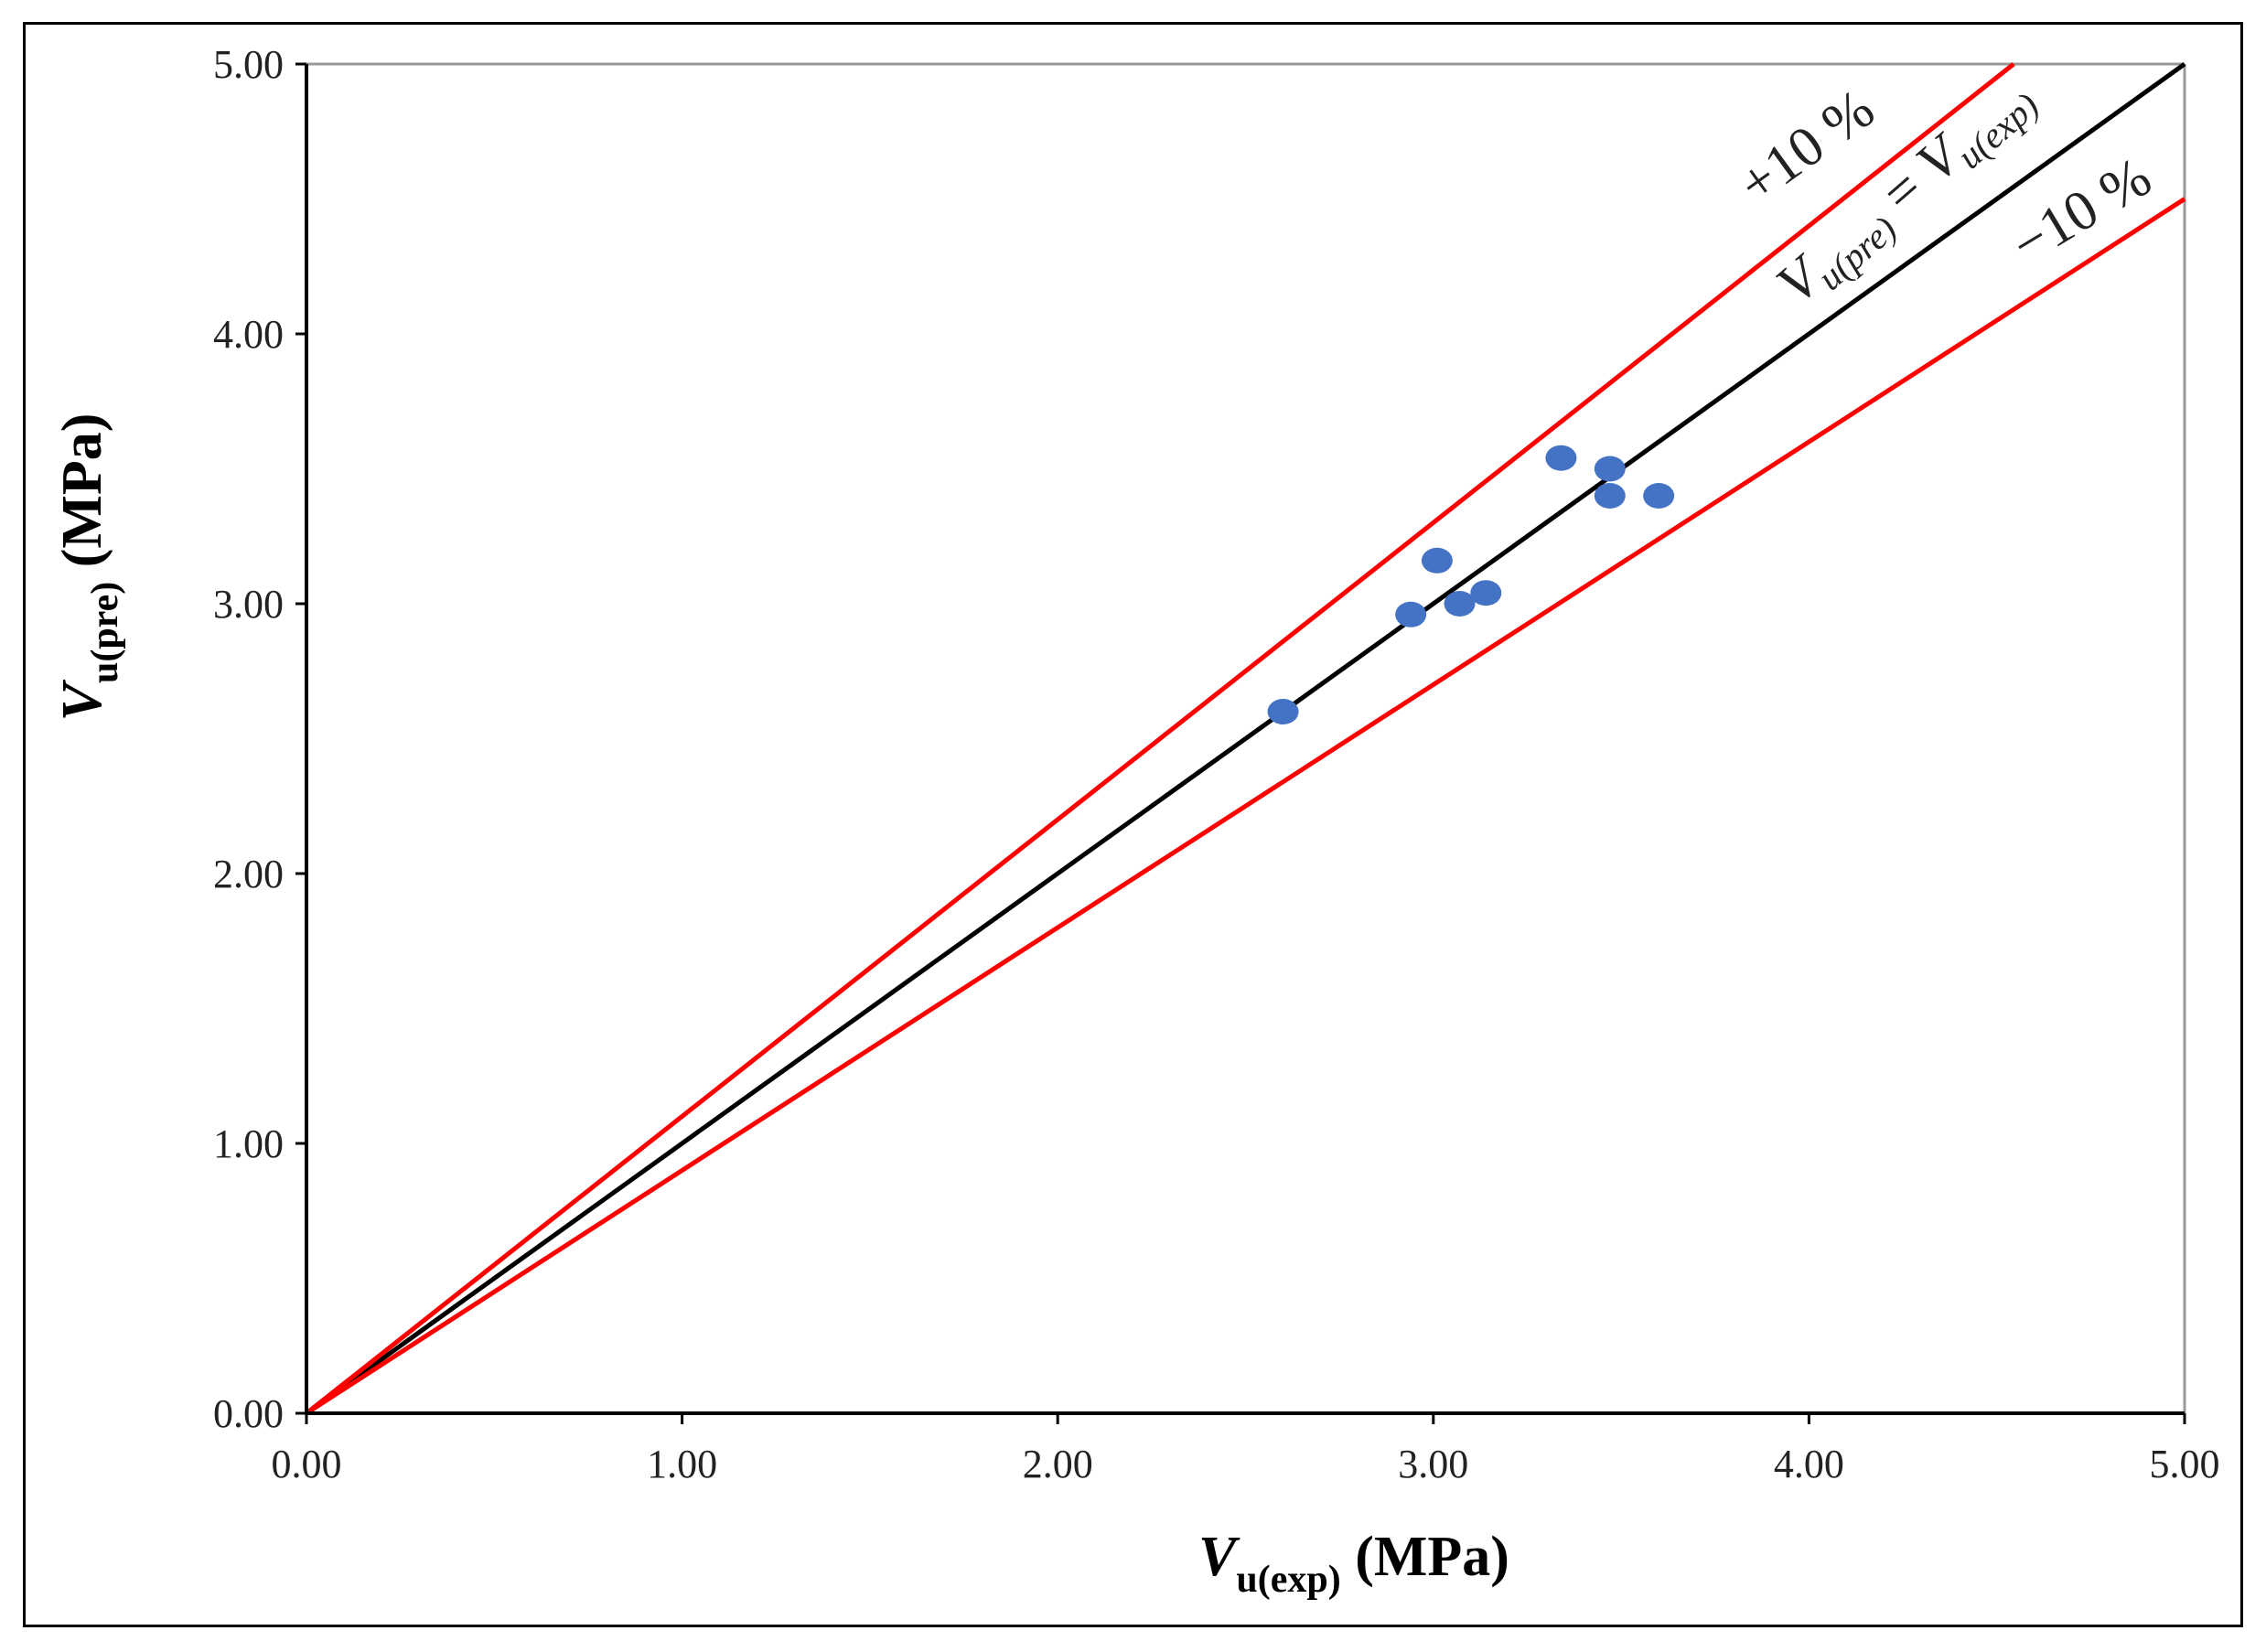 This screenshot has width=2266, height=1652. Describe the element at coordinates (248, 1413) in the screenshot. I see `y-tick-label: 0.00` at that location.